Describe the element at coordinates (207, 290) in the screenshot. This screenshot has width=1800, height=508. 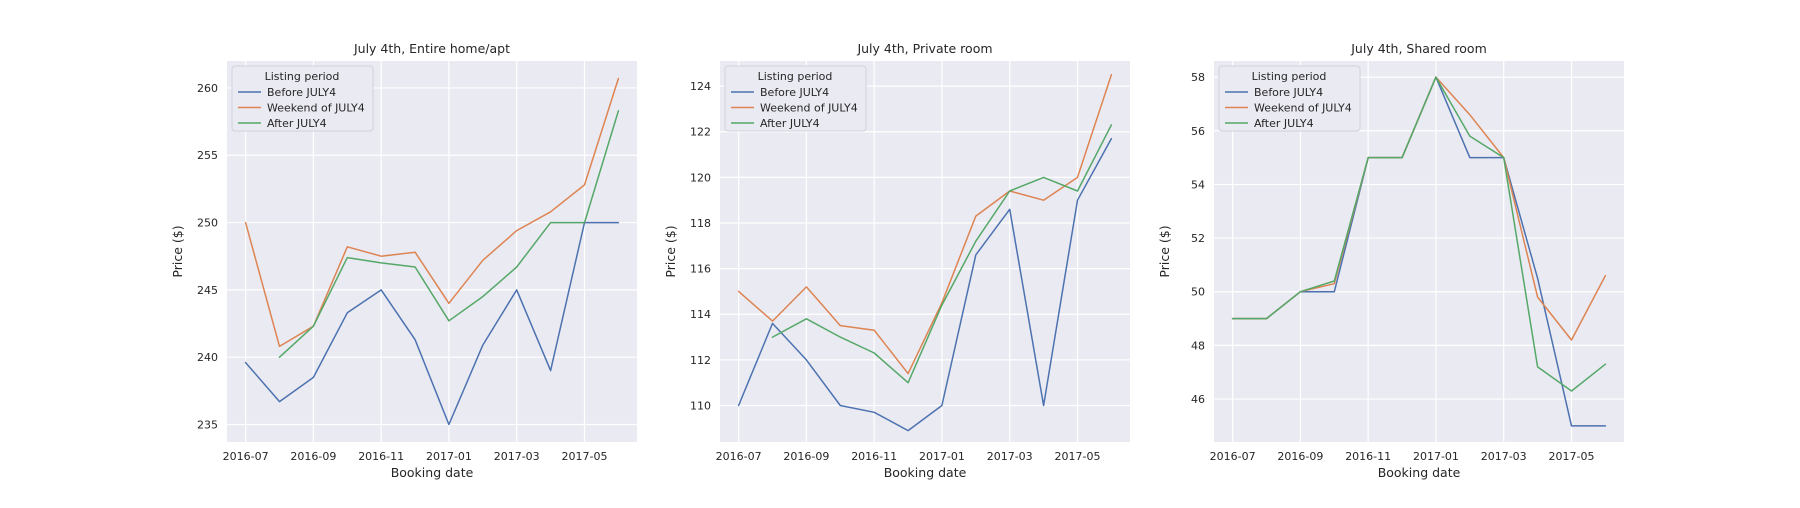
I see `y-tick-label: 245` at that location.